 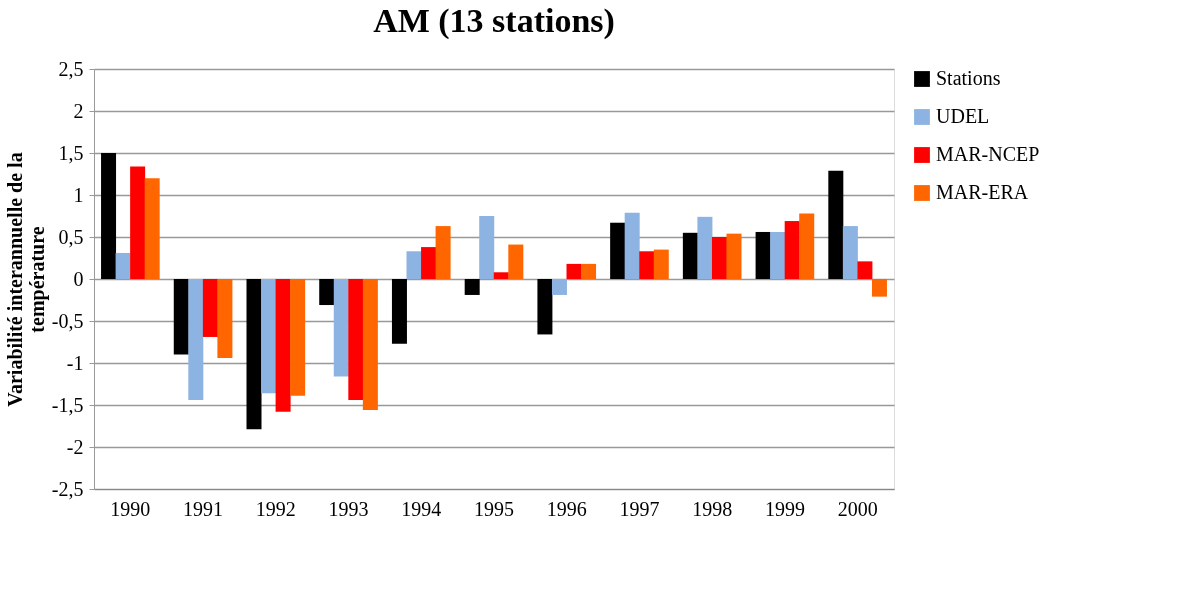 I want to click on y-tick-label: 1, so click(x=78, y=194).